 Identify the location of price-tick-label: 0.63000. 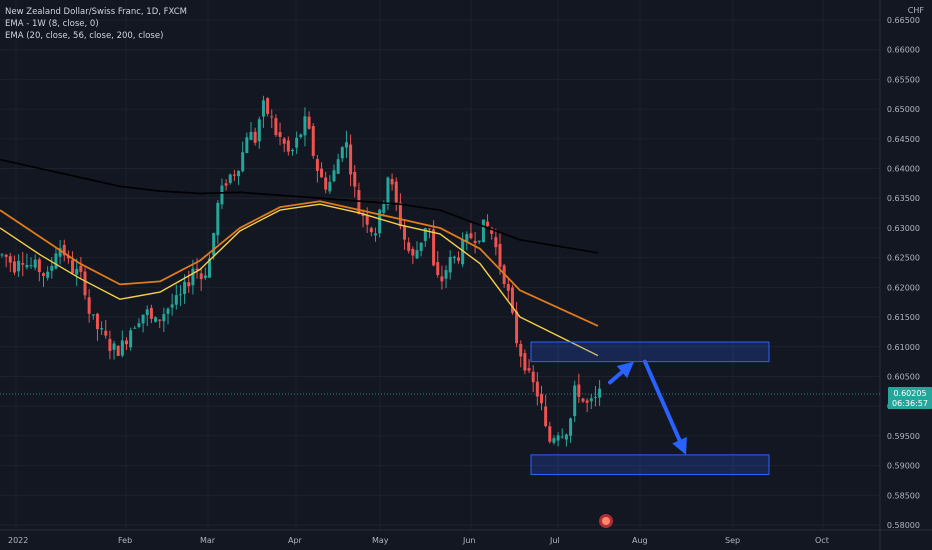
(903, 228).